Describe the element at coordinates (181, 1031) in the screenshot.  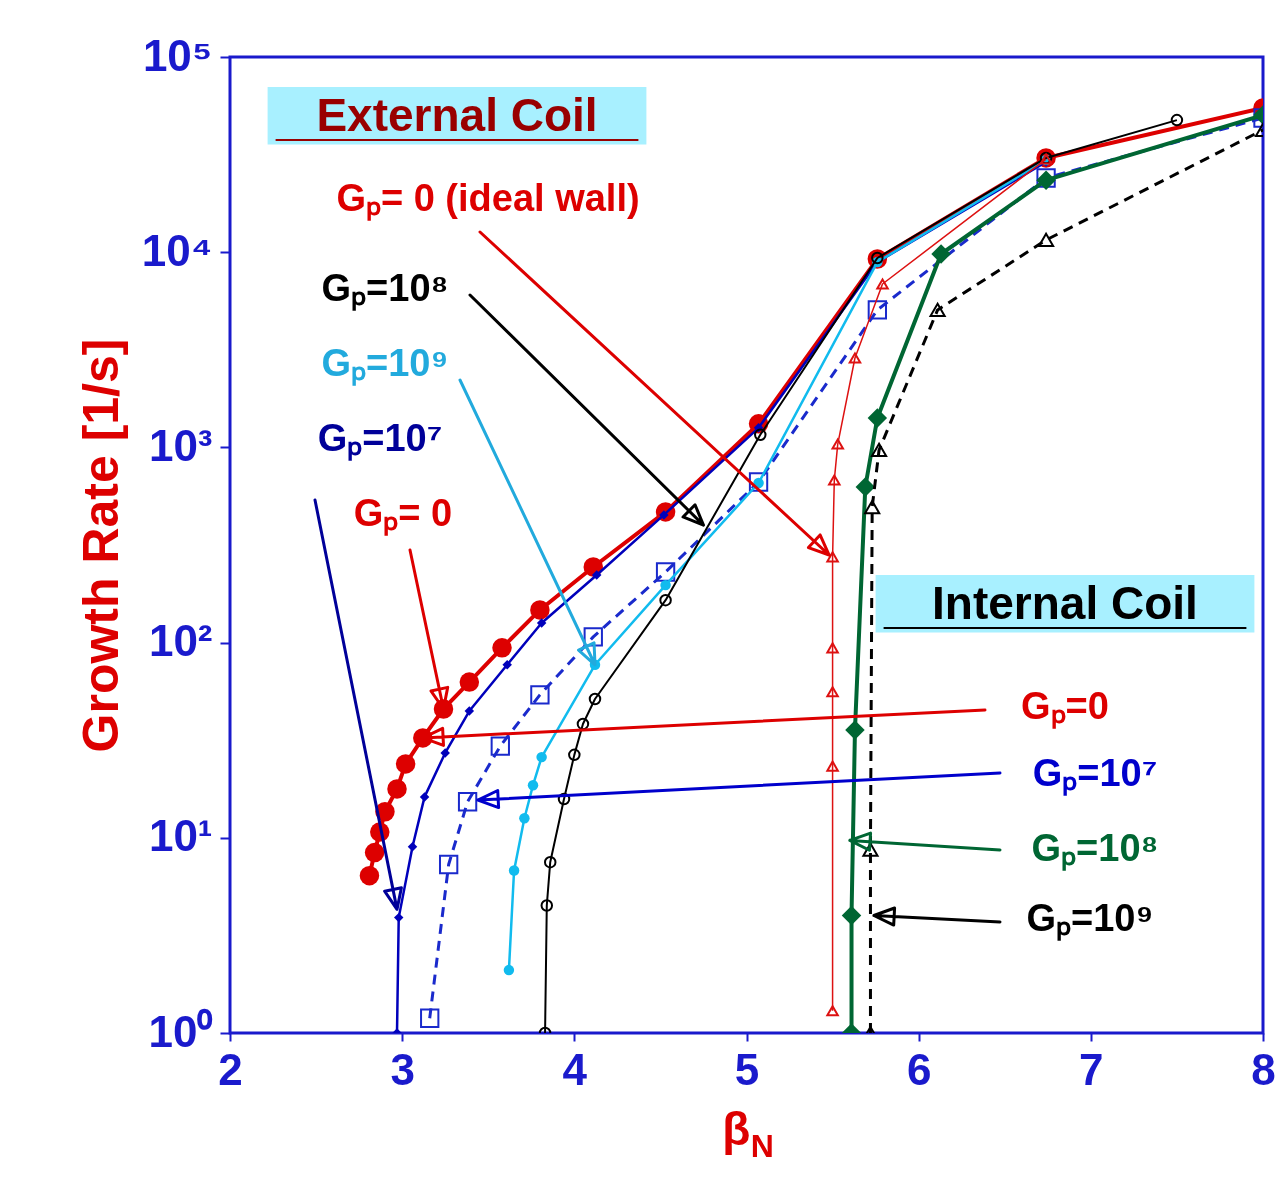
I see `y-tick-label: 10⁰` at that location.